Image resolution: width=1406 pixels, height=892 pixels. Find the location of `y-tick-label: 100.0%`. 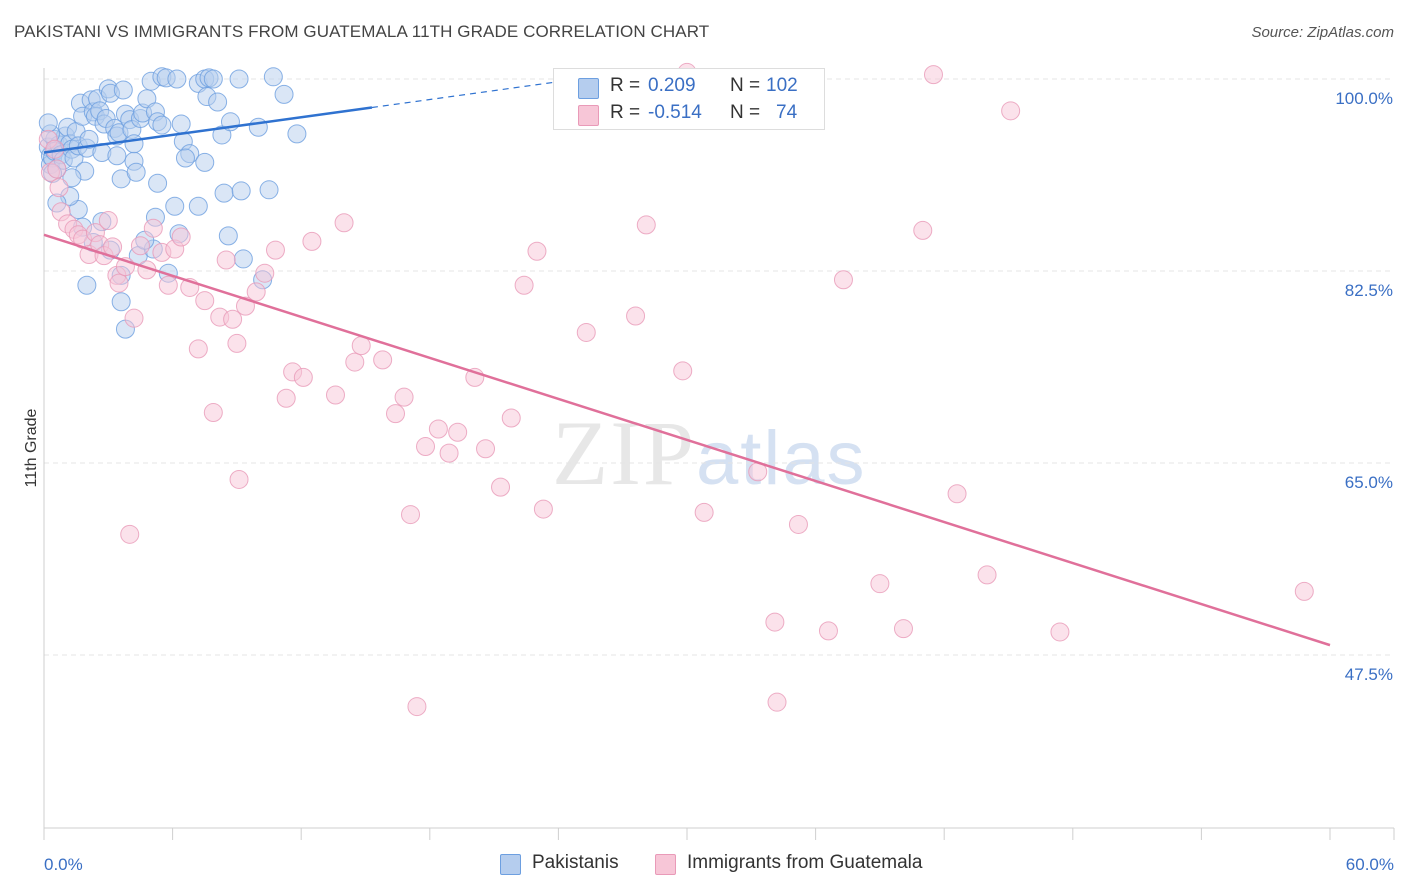

y-tick-label: 100.0% is located at coordinates (1364, 98).